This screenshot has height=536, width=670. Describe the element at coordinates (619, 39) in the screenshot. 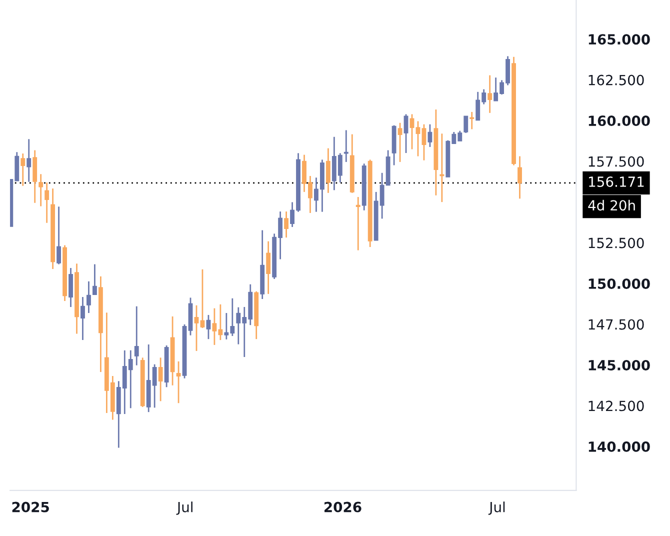

I see `y-tick-label: 165.000` at that location.